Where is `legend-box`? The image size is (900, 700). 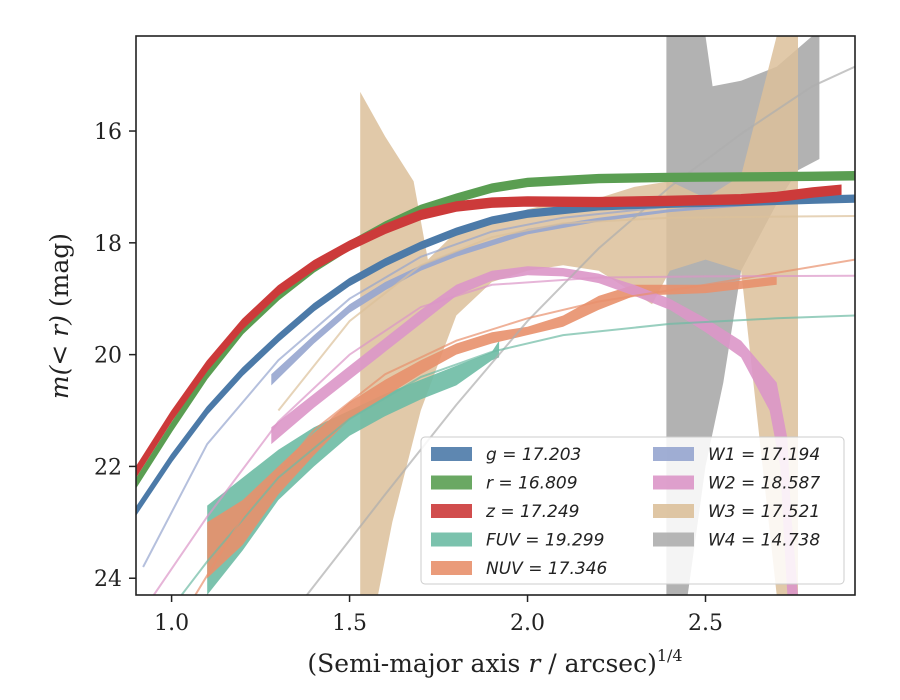
legend-box is located at coordinates (632, 510).